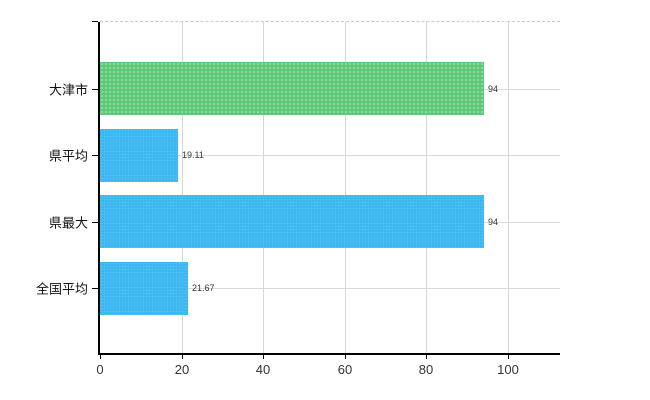 This screenshot has width=650, height=400. I want to click on y-axis-top-tick, so click(95, 21).